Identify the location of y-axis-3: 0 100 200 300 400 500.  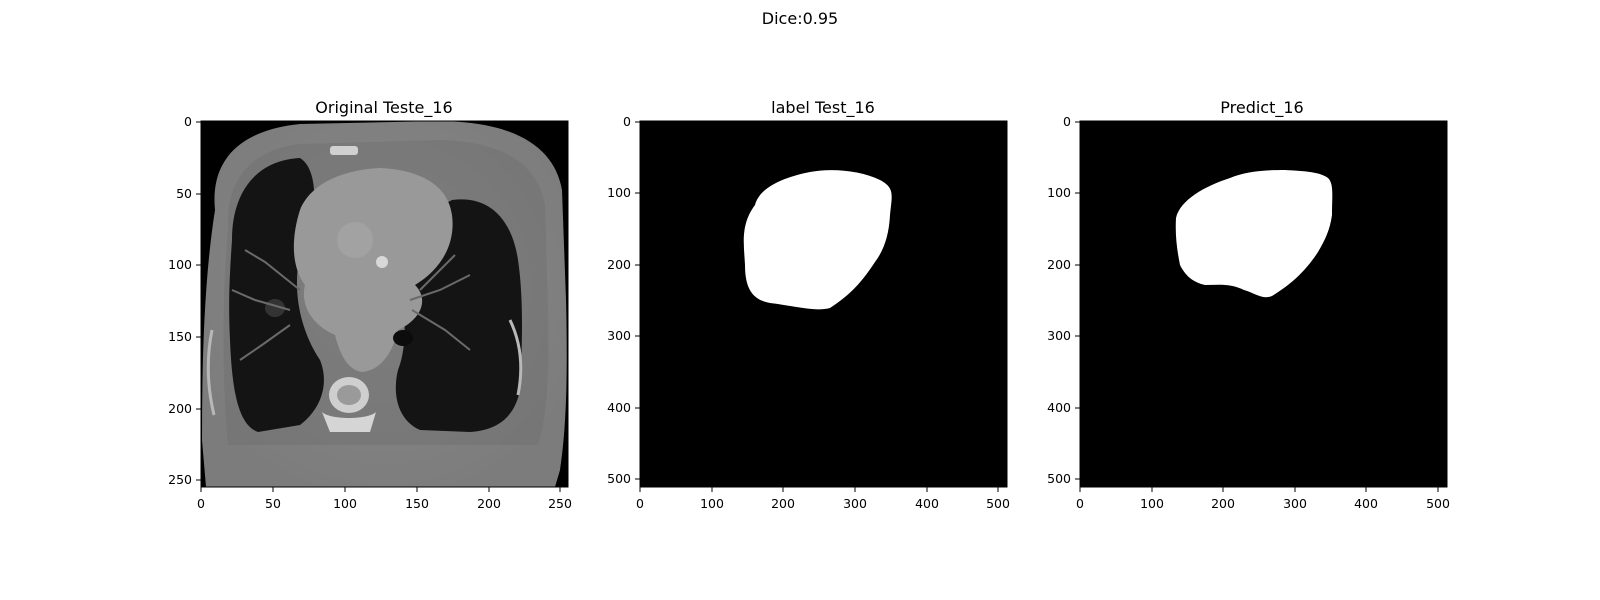
(1063, 300).